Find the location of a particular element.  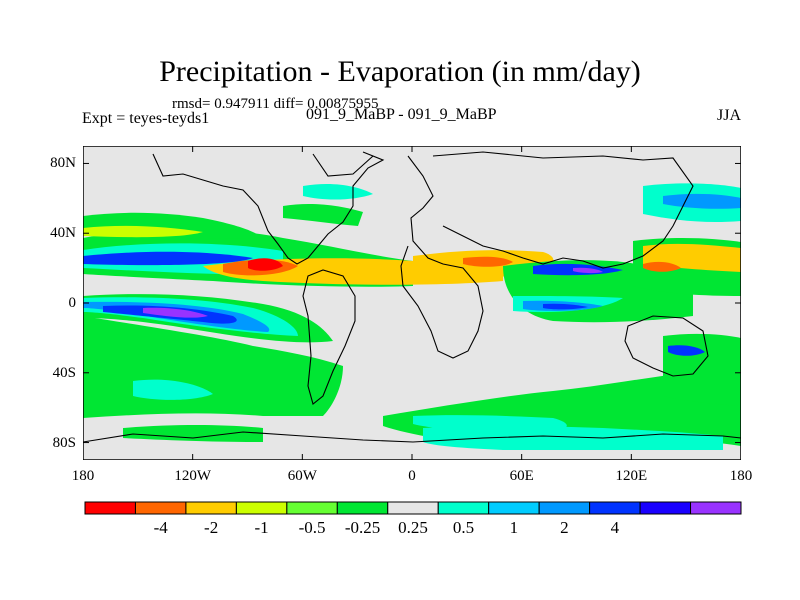

field-indian-dark is located at coordinates (565, 306).